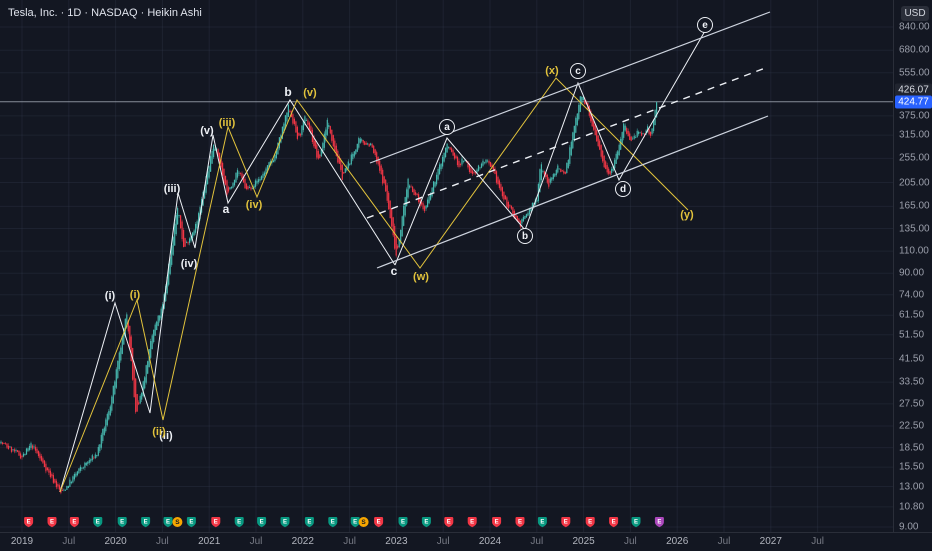  What do you see at coordinates (911, 403) in the screenshot?
I see `price-axis-label: 27.50` at bounding box center [911, 403].